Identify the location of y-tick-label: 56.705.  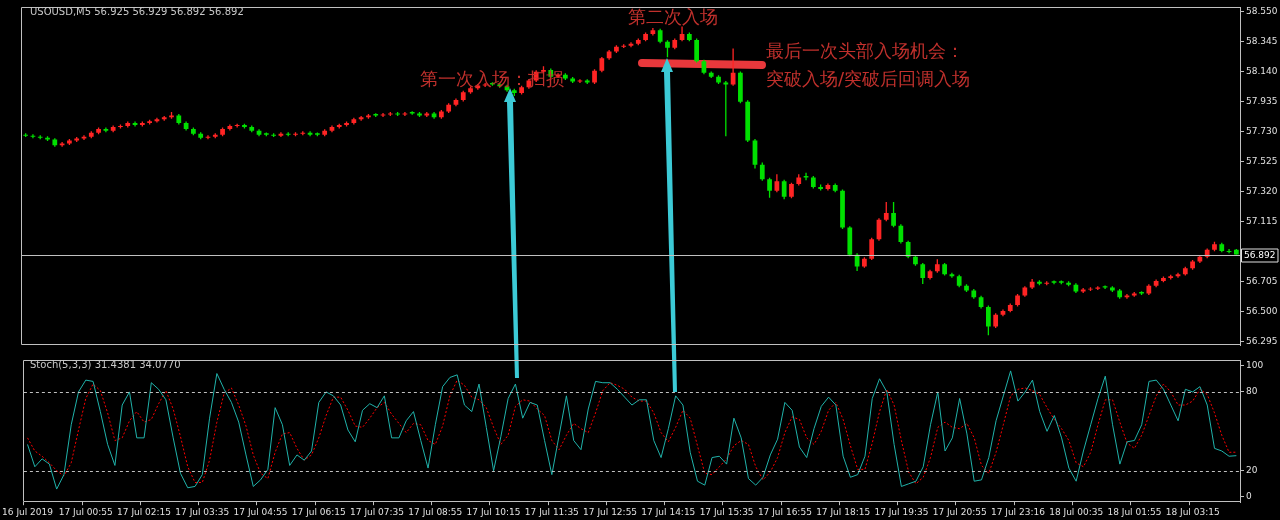
(1262, 281).